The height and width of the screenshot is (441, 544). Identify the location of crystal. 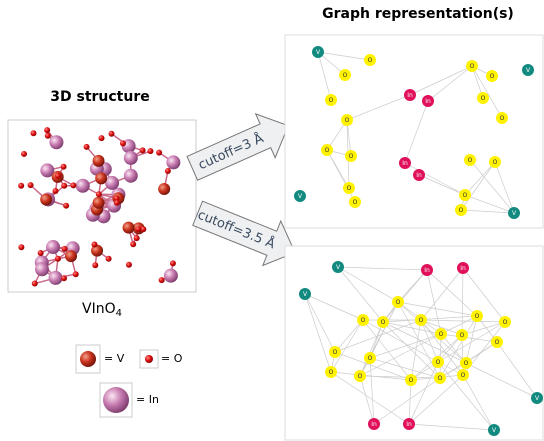
(99, 207).